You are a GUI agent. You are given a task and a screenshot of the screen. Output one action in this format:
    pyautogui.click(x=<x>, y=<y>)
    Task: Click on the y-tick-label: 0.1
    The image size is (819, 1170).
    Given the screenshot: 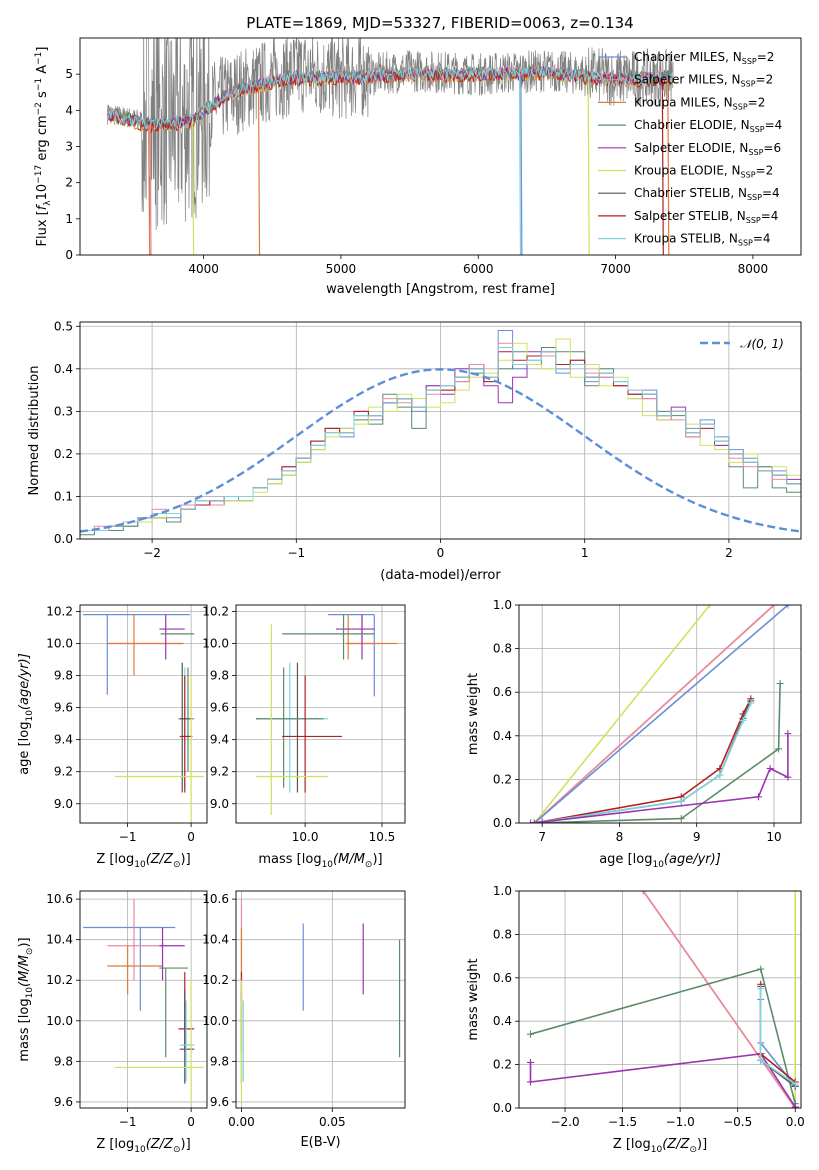 What is the action you would take?
    pyautogui.click(x=63, y=496)
    